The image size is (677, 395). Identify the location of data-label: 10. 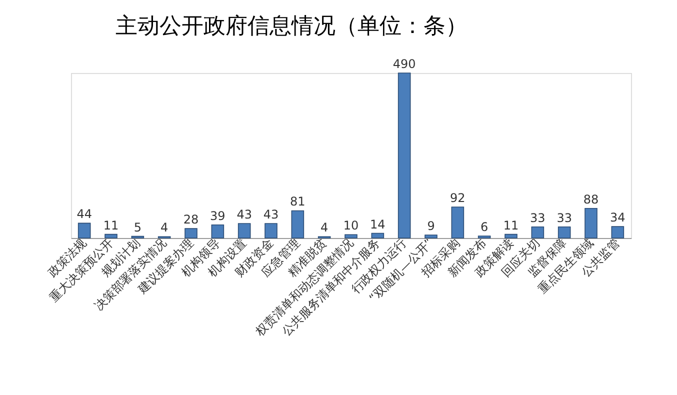
(351, 225).